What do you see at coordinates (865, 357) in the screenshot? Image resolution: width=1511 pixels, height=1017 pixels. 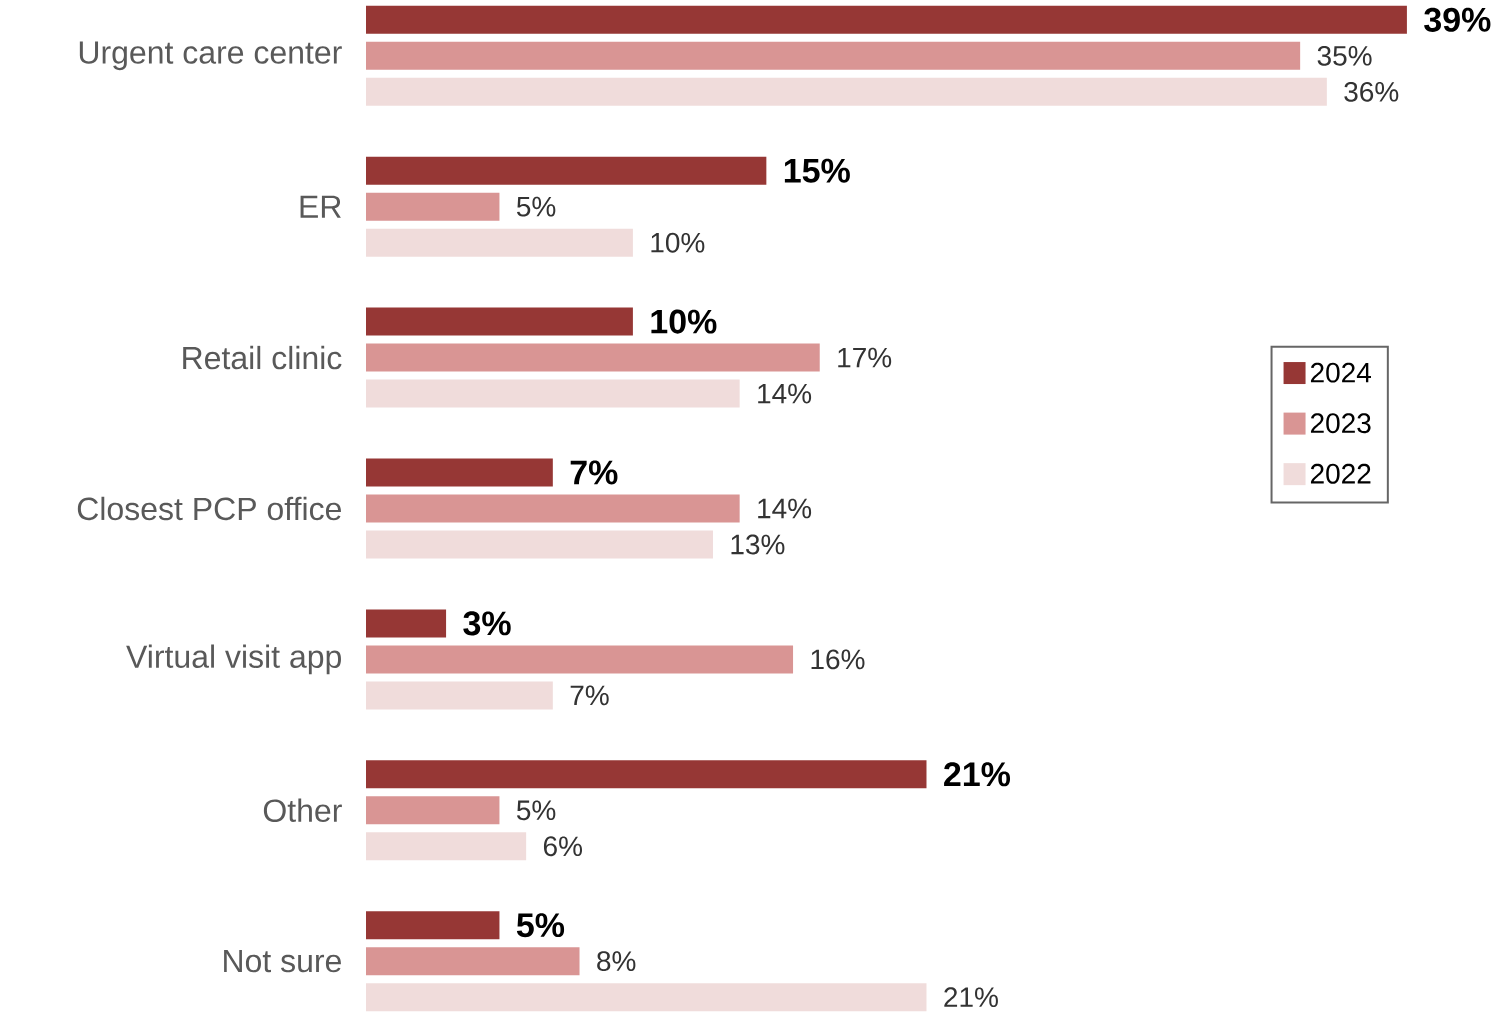 I see `data-label: 17%` at bounding box center [865, 357].